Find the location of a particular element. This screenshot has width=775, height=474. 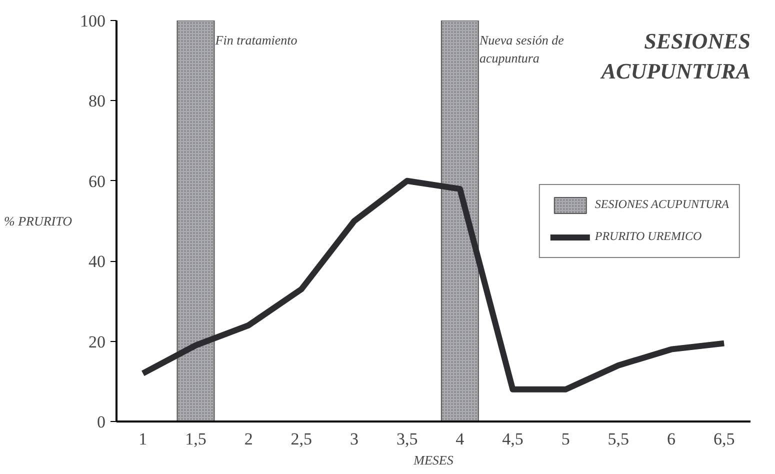

x-tick-label: 1 is located at coordinates (143, 439).